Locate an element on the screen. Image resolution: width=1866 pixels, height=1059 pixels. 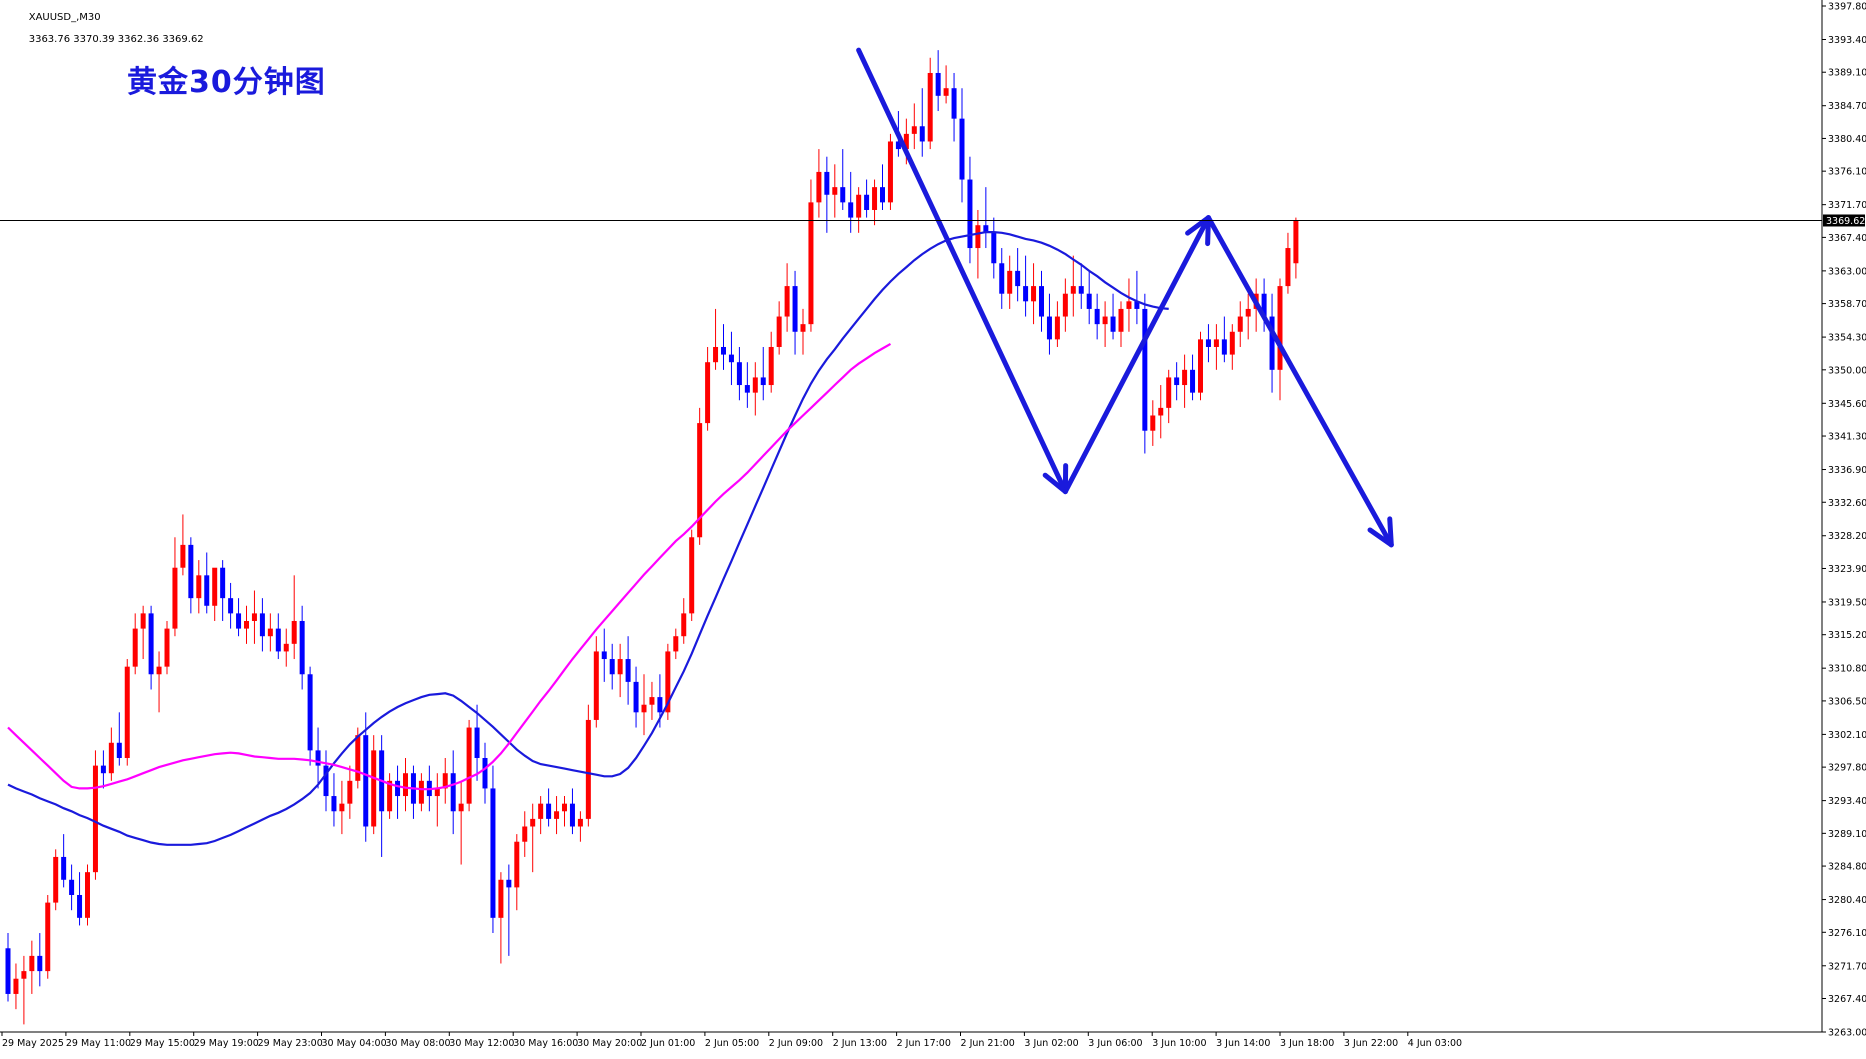
price-tick-label: 3328.20 is located at coordinates (1847, 536).